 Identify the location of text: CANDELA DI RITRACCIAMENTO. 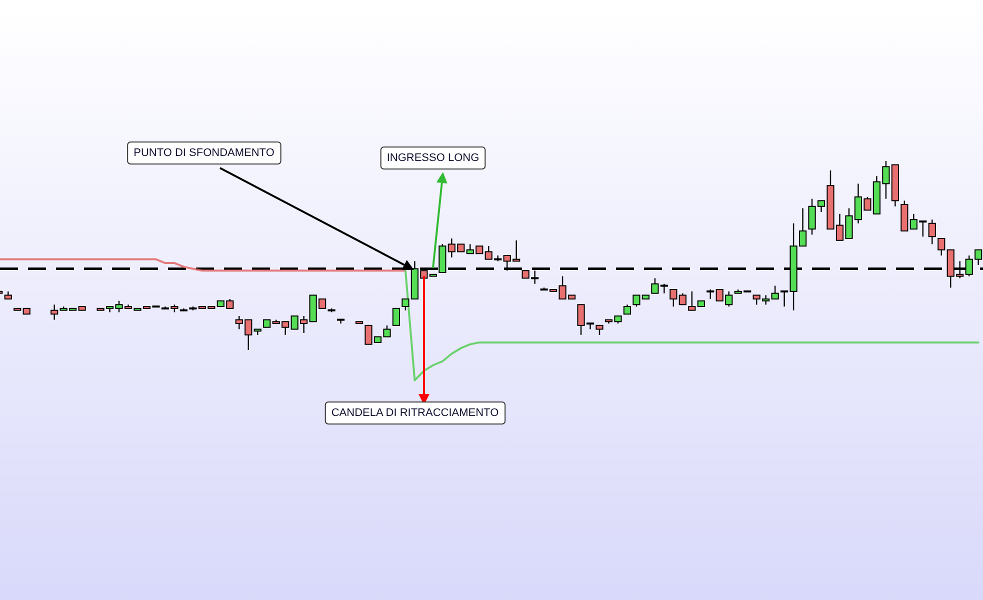
(415, 413).